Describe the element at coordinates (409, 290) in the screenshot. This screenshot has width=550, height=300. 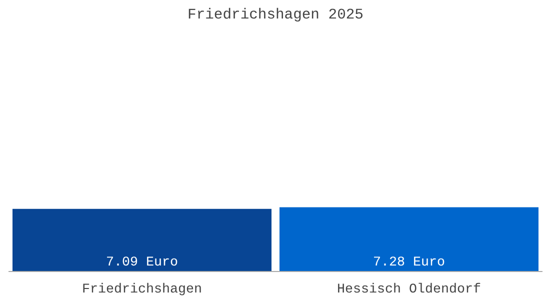
I see `x-tick-label: Hessisch Oldendorf` at that location.